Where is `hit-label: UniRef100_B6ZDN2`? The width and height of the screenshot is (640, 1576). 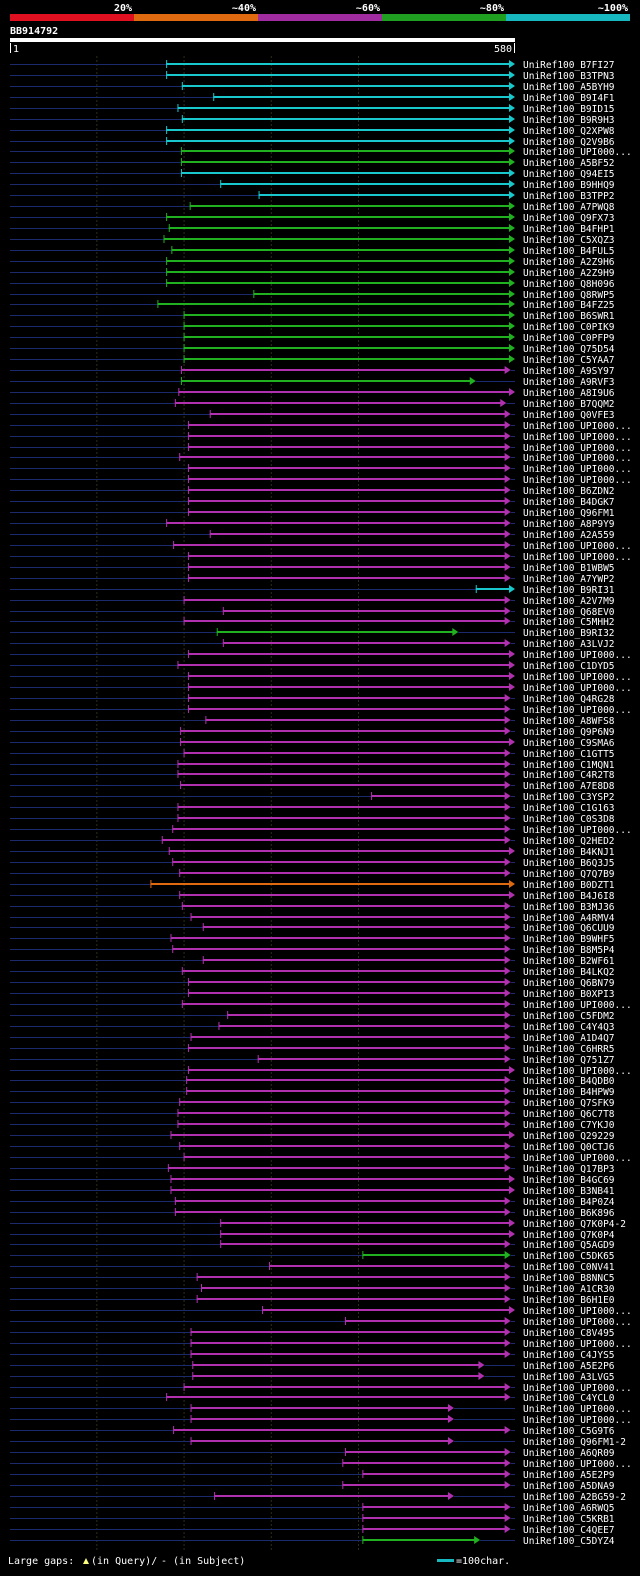
hit-label: UniRef100_B6ZDN2 is located at coordinates (569, 491).